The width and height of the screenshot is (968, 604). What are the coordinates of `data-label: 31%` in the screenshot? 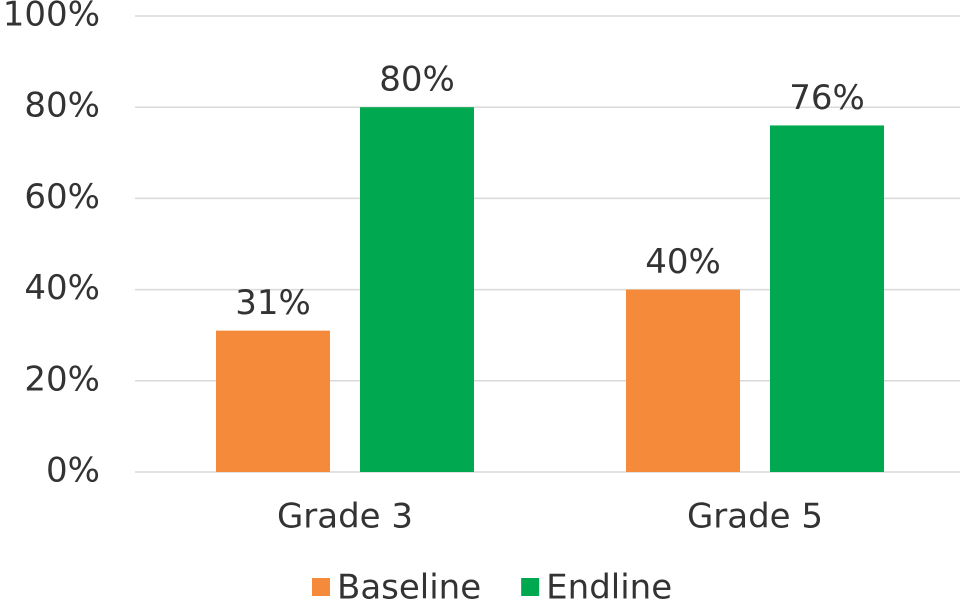 It's located at (273, 303).